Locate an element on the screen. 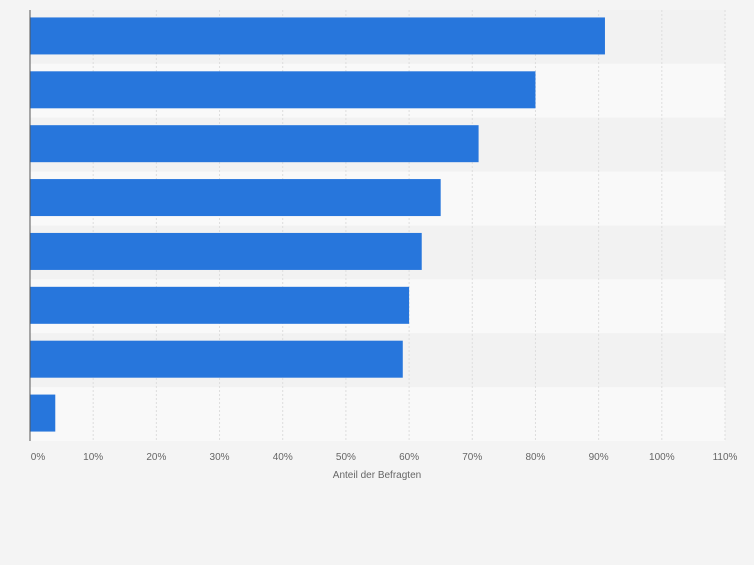 The width and height of the screenshot is (754, 565). x-tick-label: 20% is located at coordinates (156, 457).